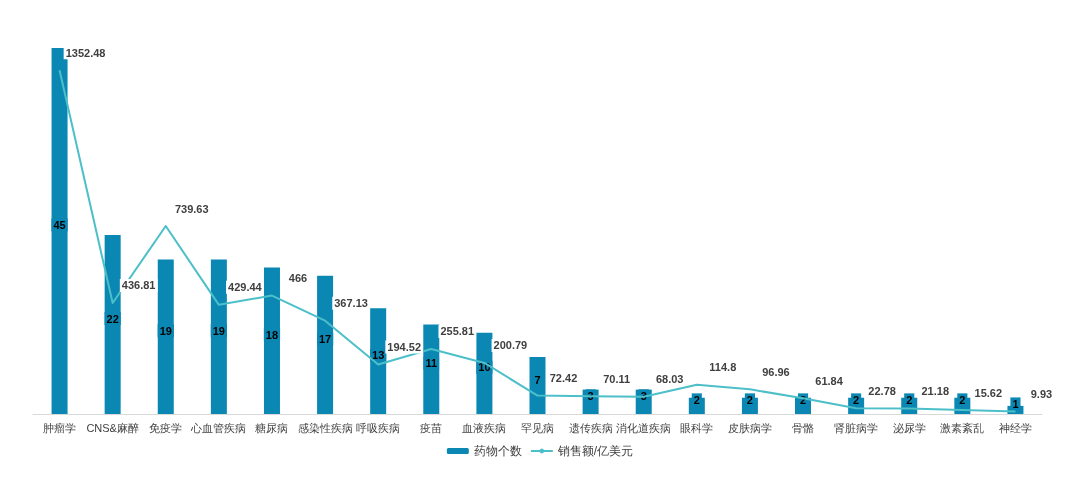 The width and height of the screenshot is (1080, 478). Describe the element at coordinates (272, 427) in the screenshot. I see `x-tick-label: 糖尿病` at that location.